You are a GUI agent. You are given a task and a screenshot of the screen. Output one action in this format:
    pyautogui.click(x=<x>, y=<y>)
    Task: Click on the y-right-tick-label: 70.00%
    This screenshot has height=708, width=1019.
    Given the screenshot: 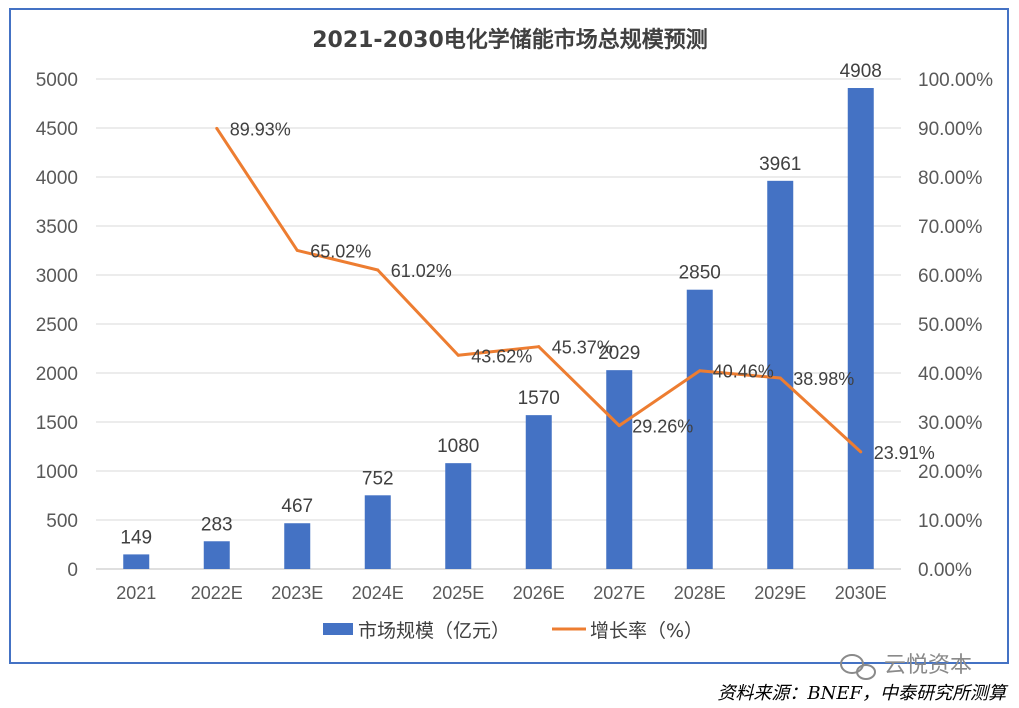 What is the action you would take?
    pyautogui.click(x=950, y=227)
    